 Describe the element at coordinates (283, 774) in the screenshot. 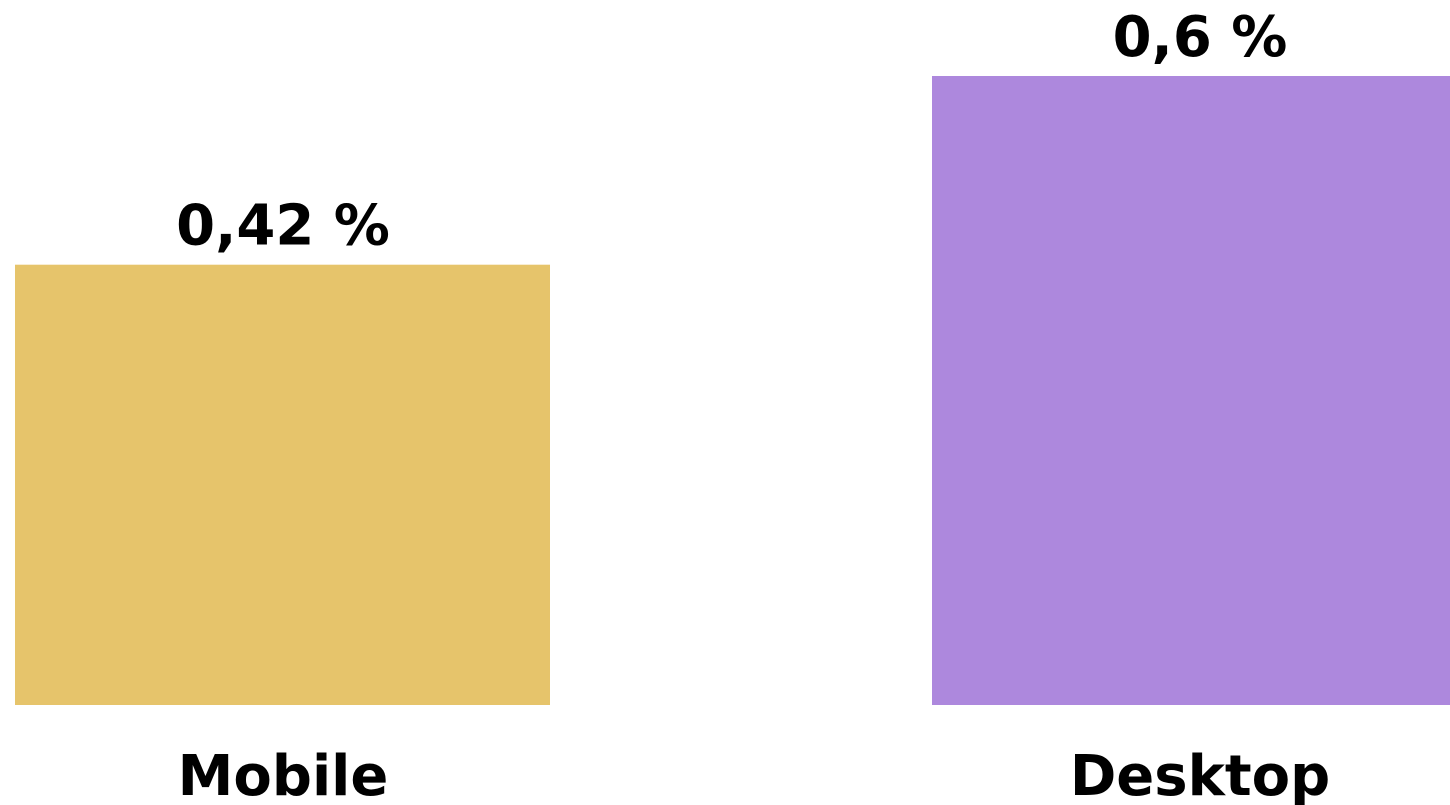

I see `category-label-mobile: Mobile` at that location.